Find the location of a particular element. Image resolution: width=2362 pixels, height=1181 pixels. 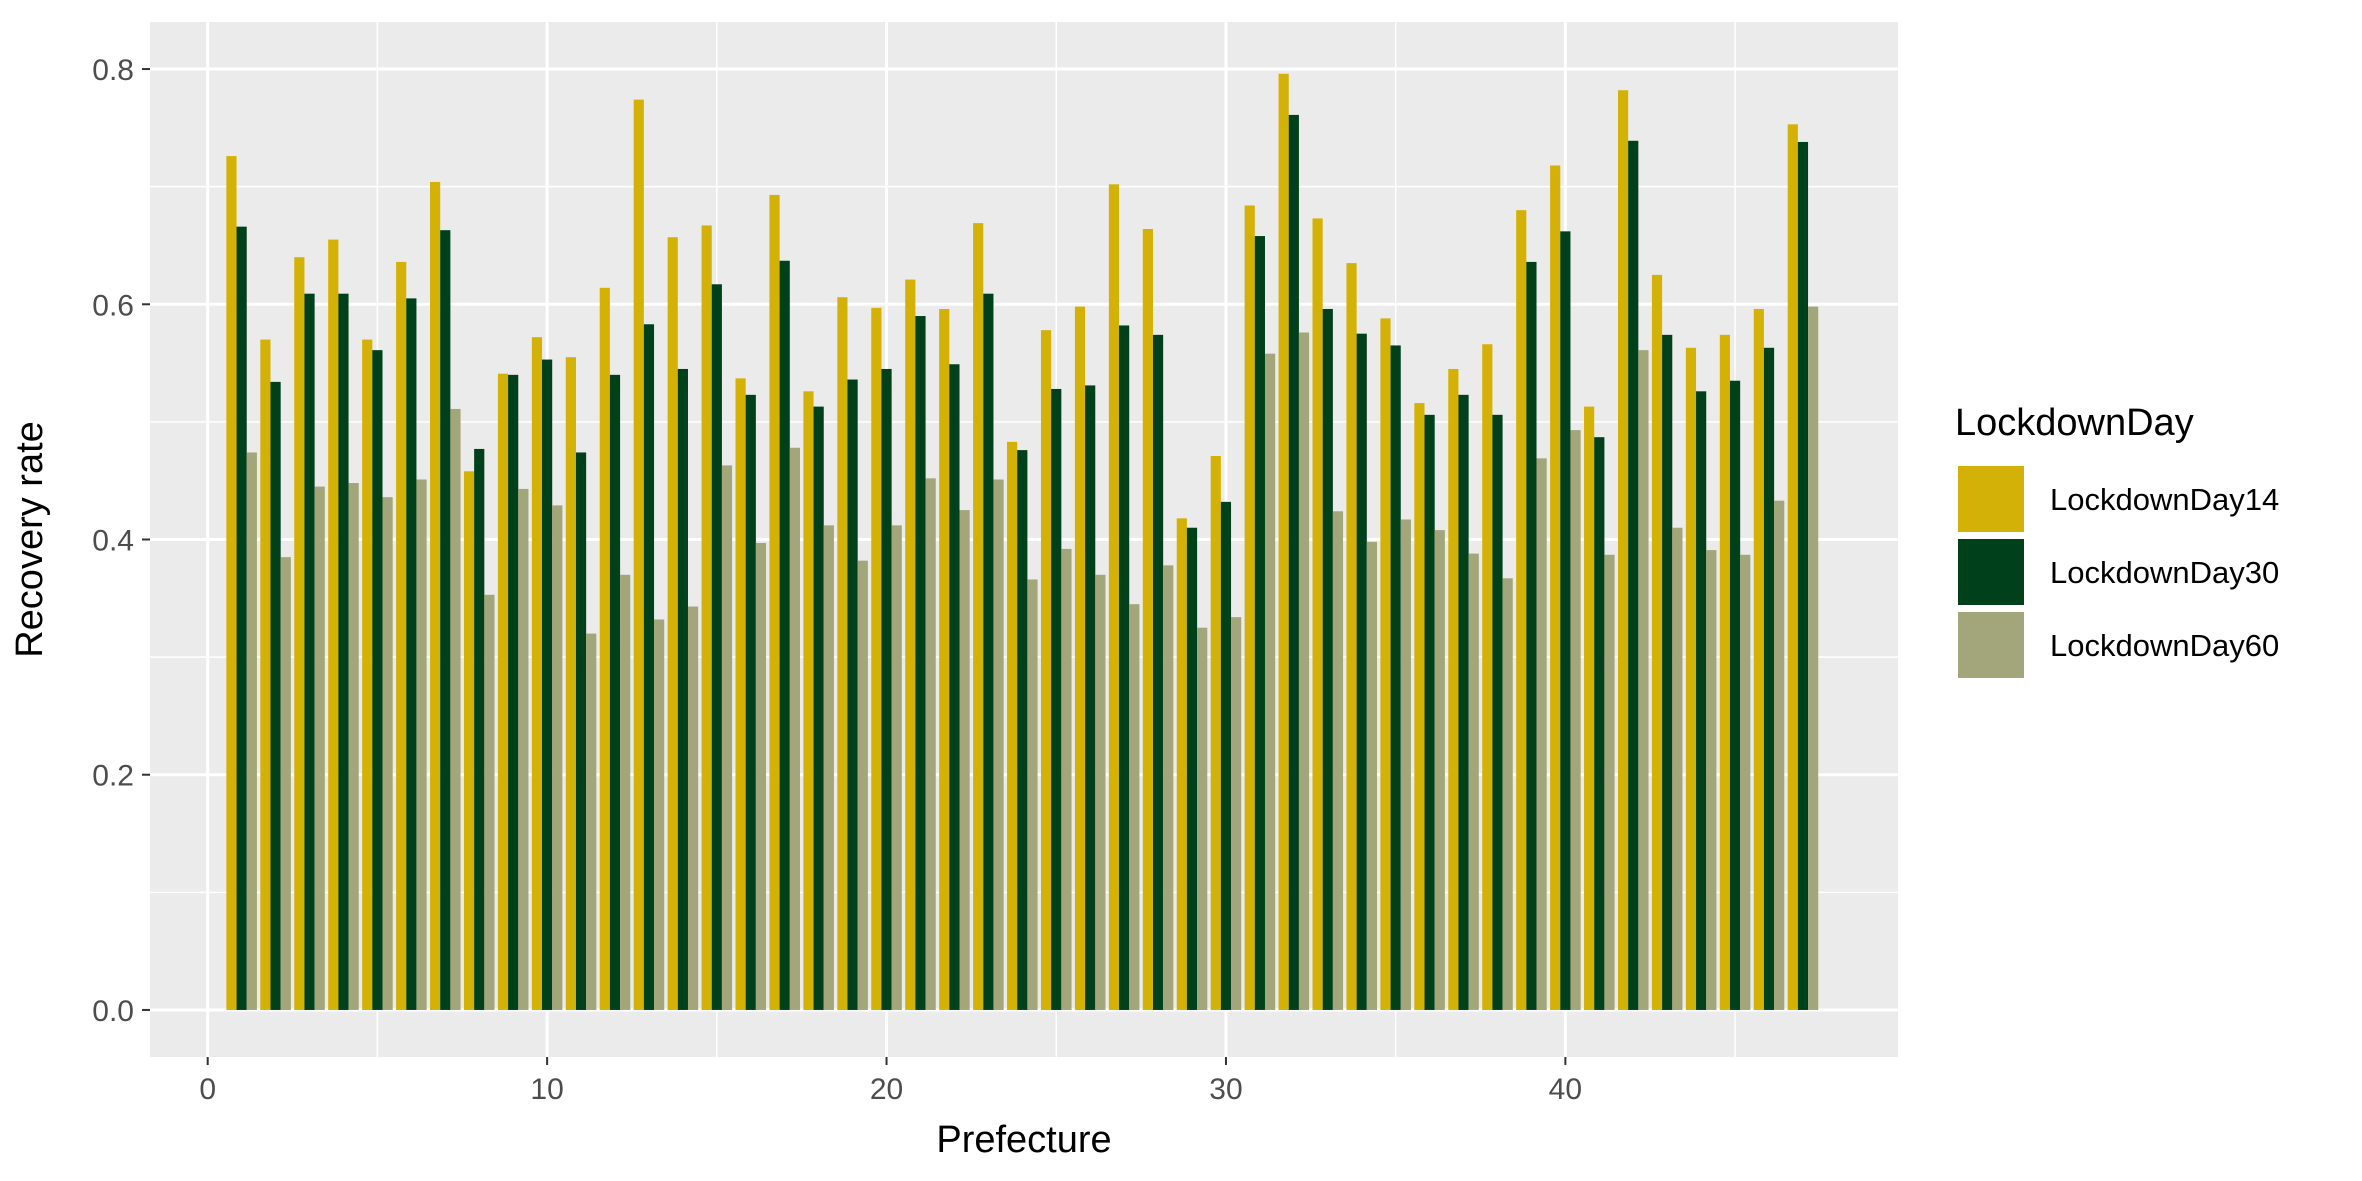

x-tick-label: 20 is located at coordinates (886, 1089).